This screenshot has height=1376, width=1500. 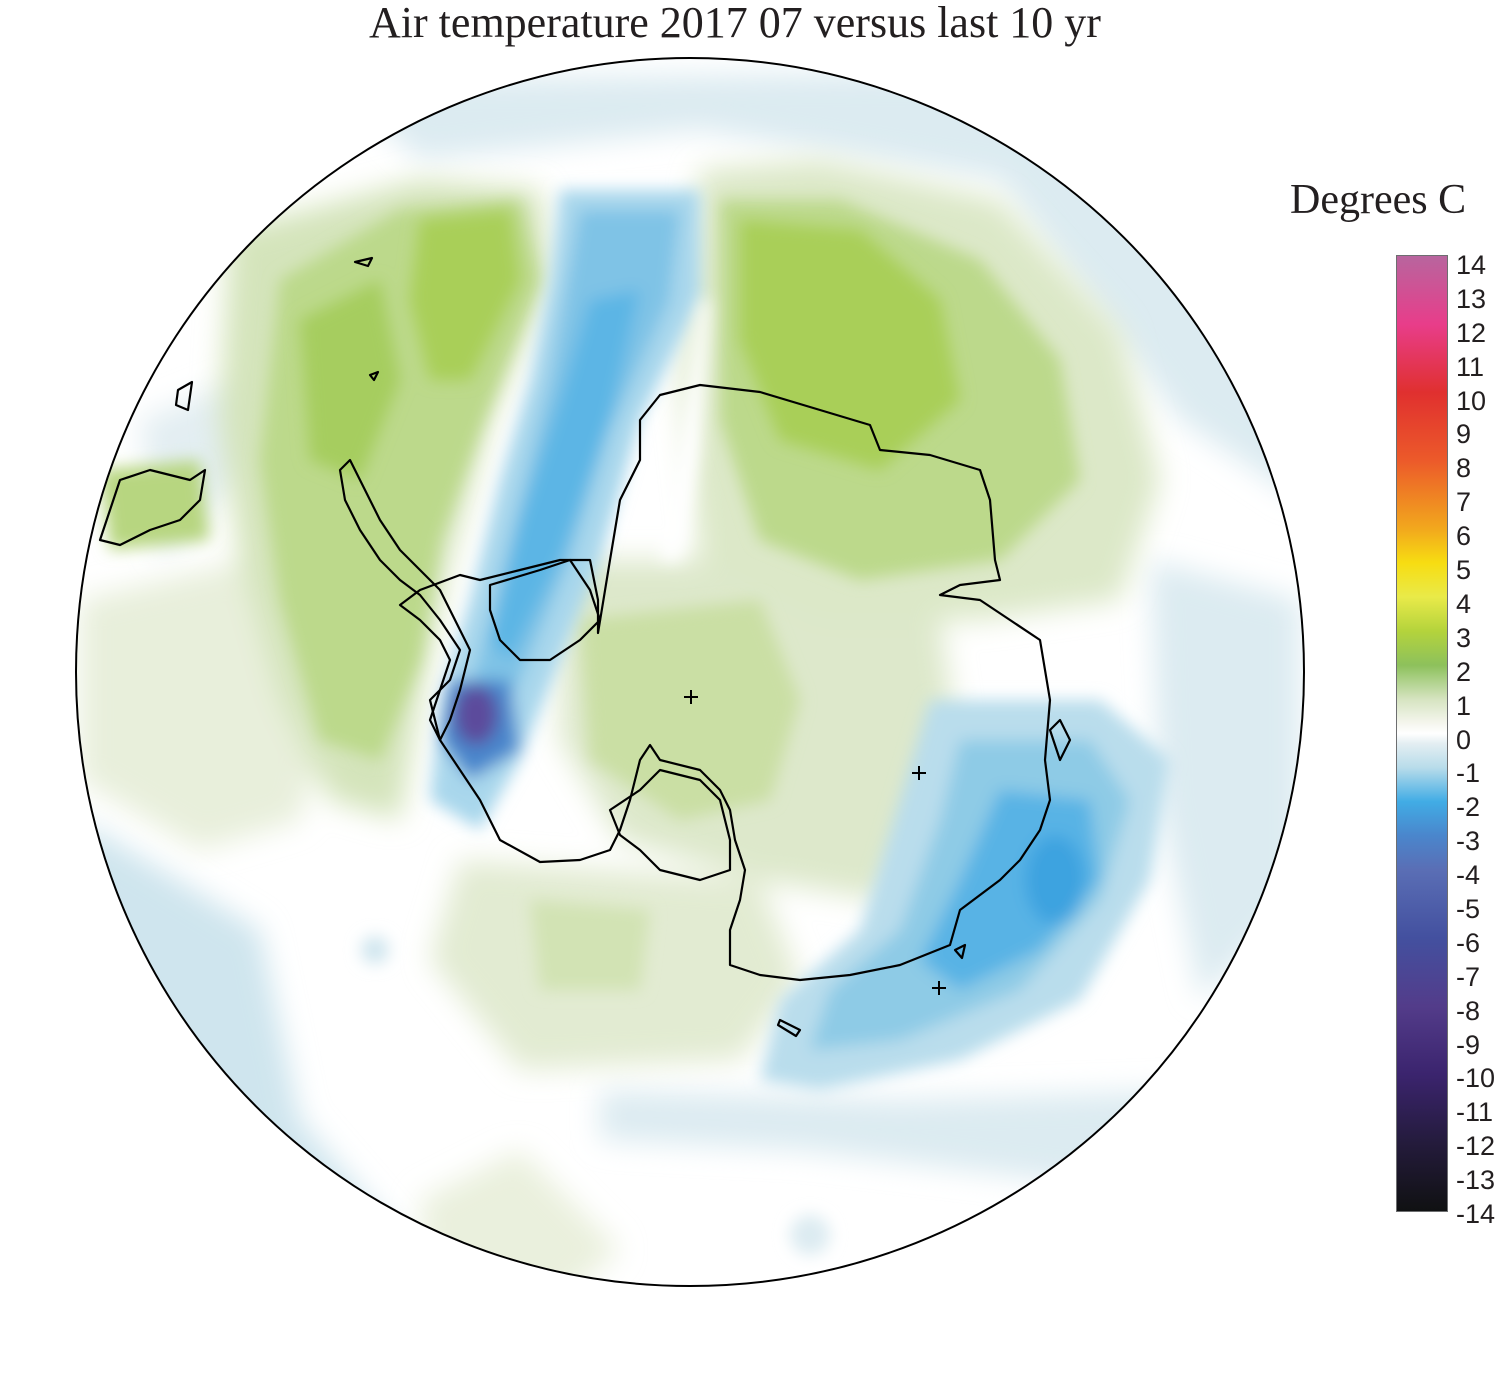 What do you see at coordinates (1476, 1214) in the screenshot?
I see `legend-tick-label: -14` at bounding box center [1476, 1214].